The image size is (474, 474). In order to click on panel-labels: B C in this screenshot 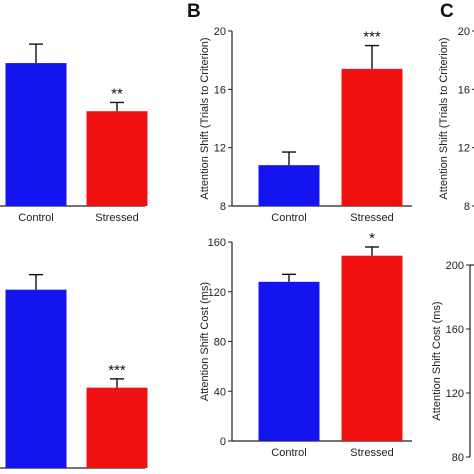, I will do `click(320, 11)`.